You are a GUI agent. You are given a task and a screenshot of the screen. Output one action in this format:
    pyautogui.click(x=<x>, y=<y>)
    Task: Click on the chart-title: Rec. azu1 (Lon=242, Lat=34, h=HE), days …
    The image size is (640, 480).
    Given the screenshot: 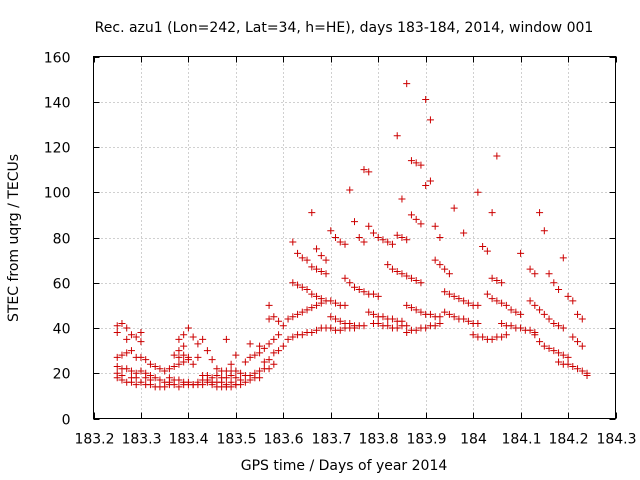 What is the action you would take?
    pyautogui.click(x=344, y=28)
    